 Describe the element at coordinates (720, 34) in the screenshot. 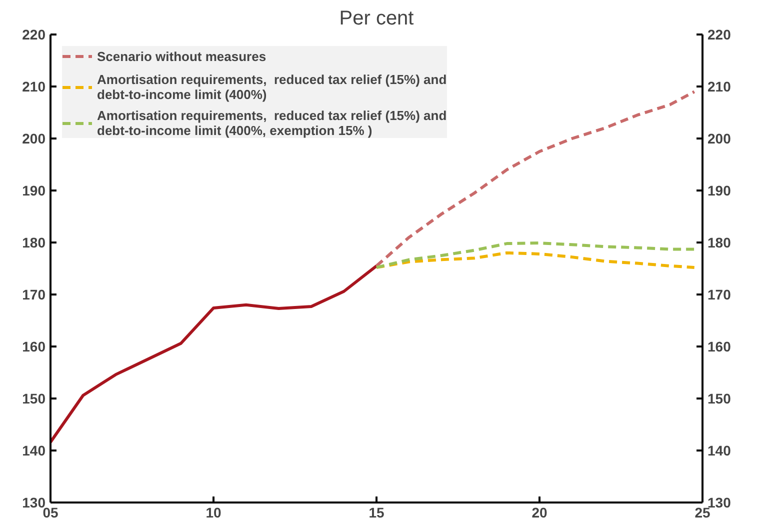

I see `y2-tick-label: 220` at that location.